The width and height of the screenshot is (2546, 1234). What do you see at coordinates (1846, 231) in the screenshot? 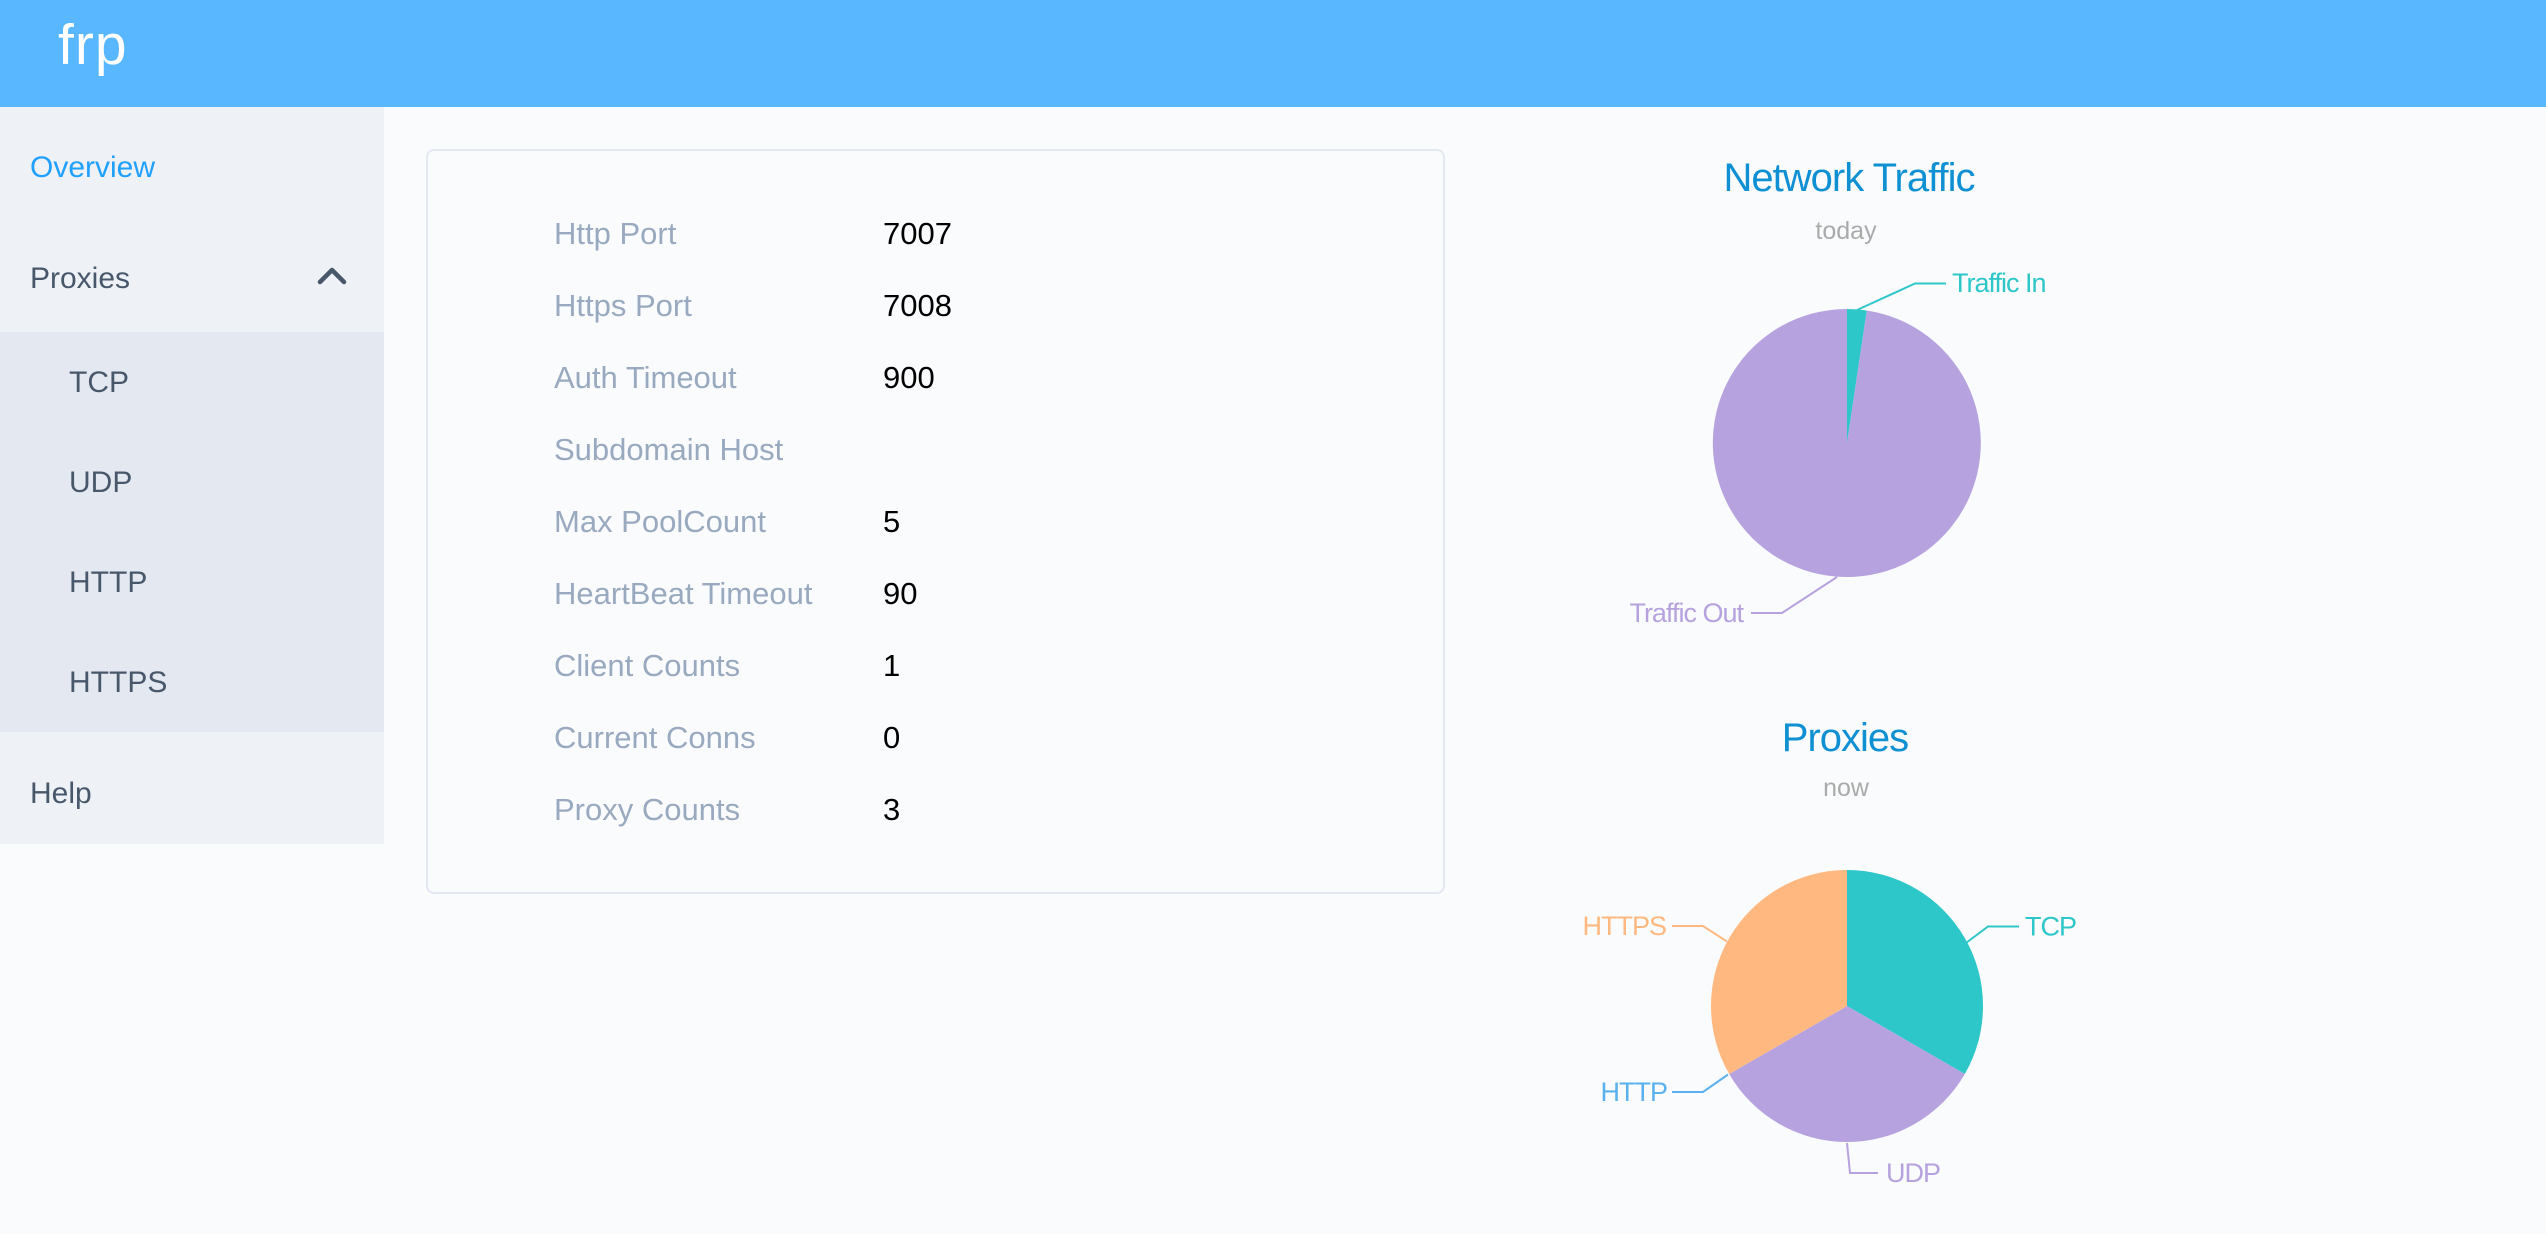
I see `svg-text: today` at bounding box center [1846, 231].